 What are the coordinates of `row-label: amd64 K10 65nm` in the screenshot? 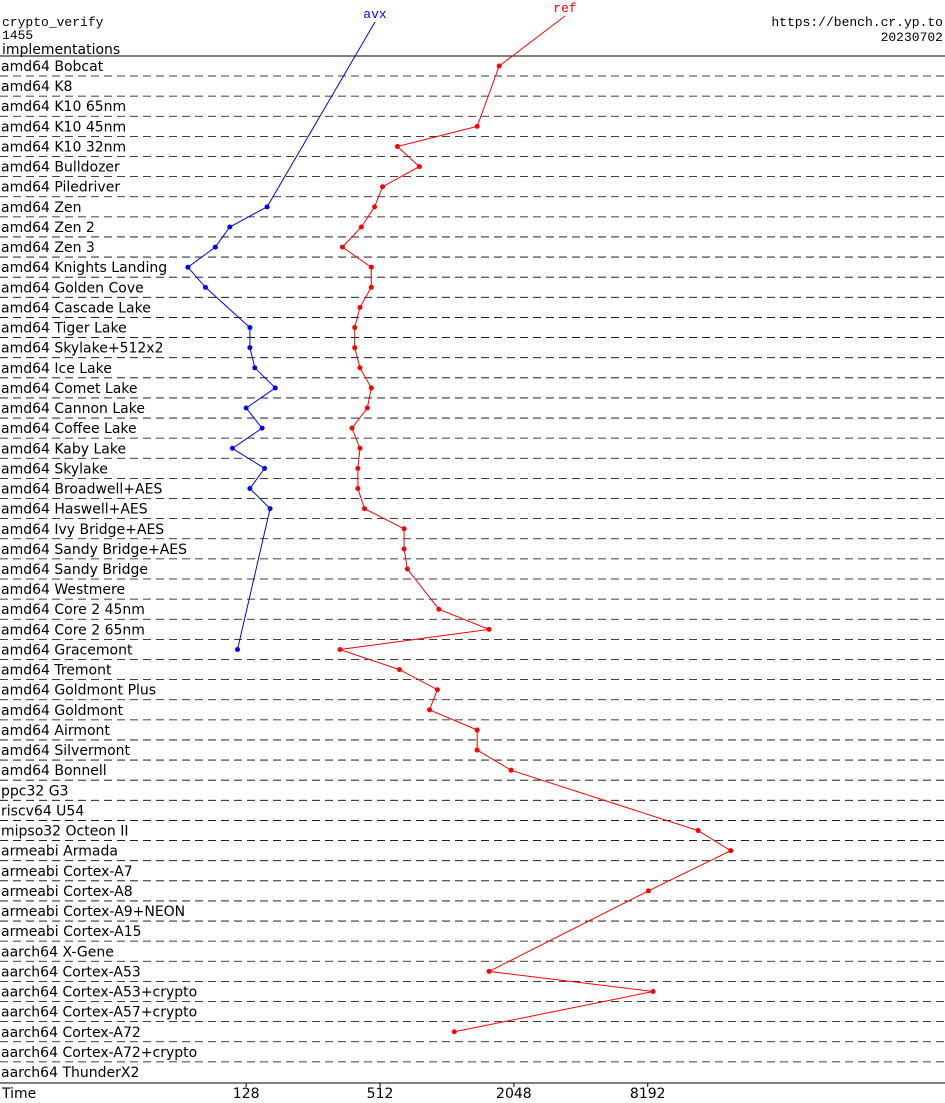 It's located at (63, 107).